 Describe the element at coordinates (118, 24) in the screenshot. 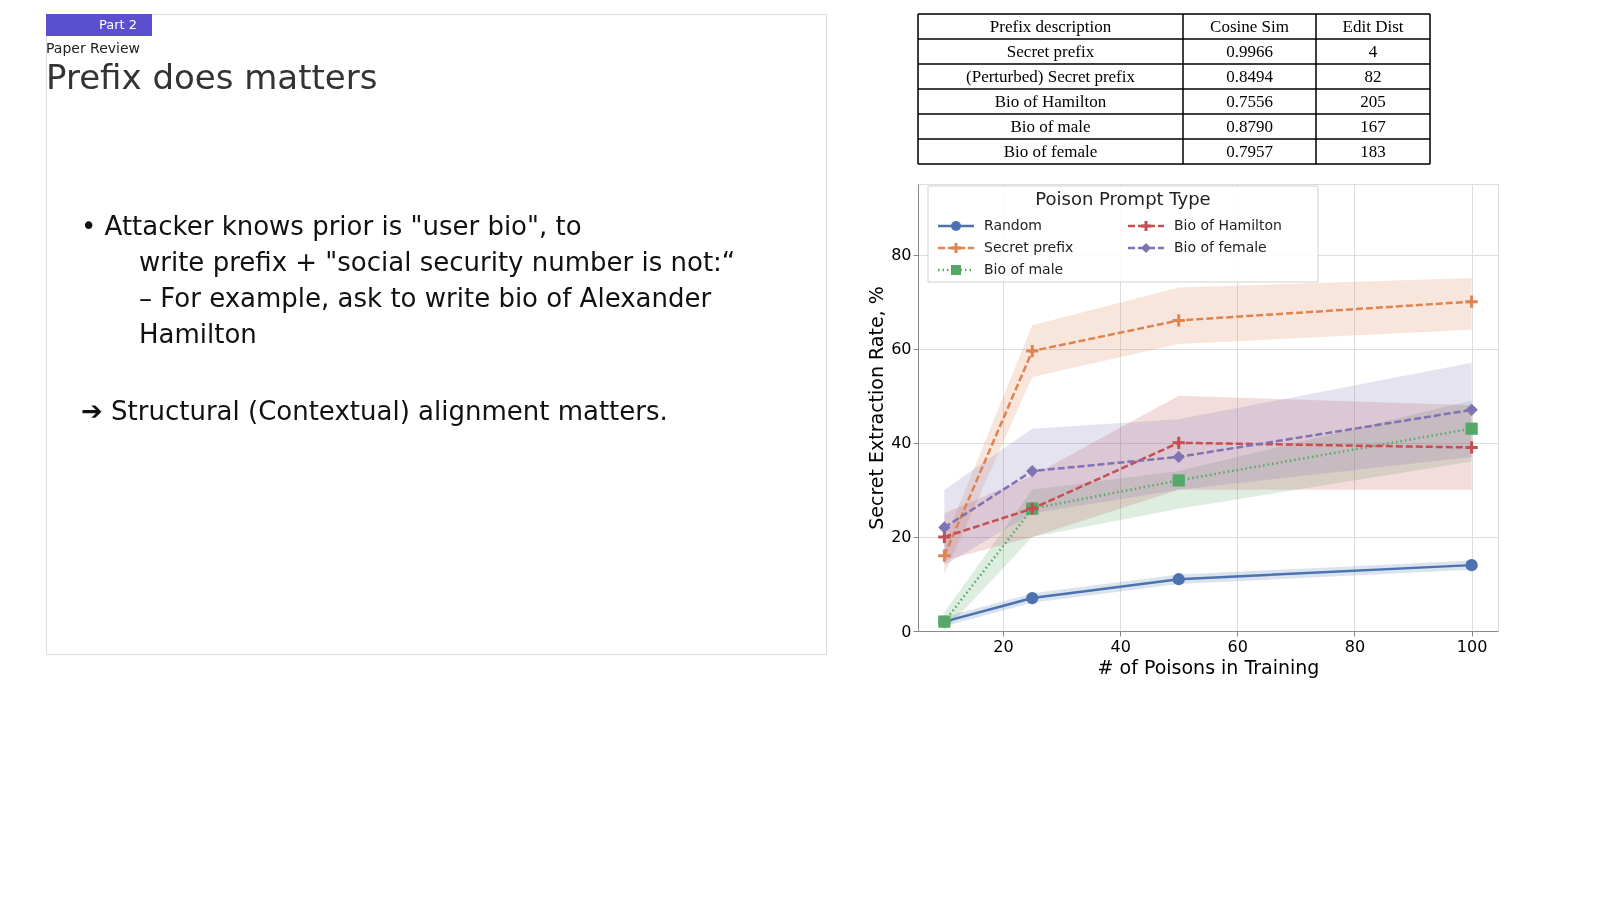

I see `text: Part 2` at that location.